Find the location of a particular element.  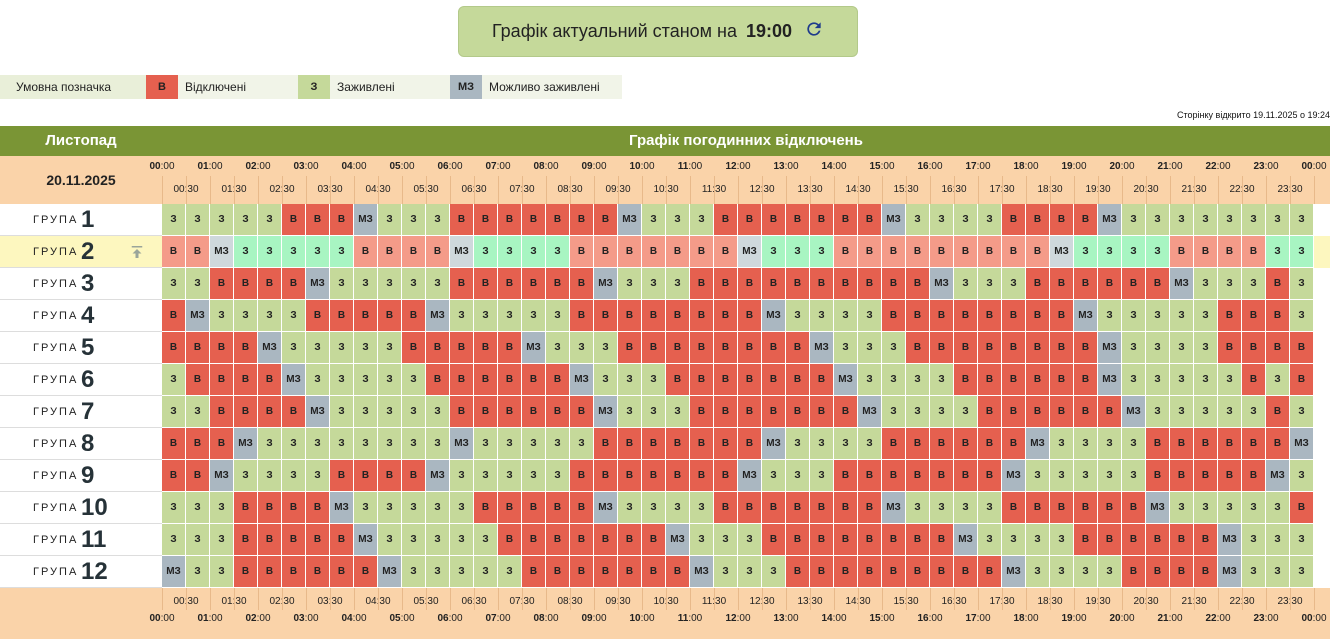

hour-tick-bottom: 13:00 is located at coordinates (786, 618).